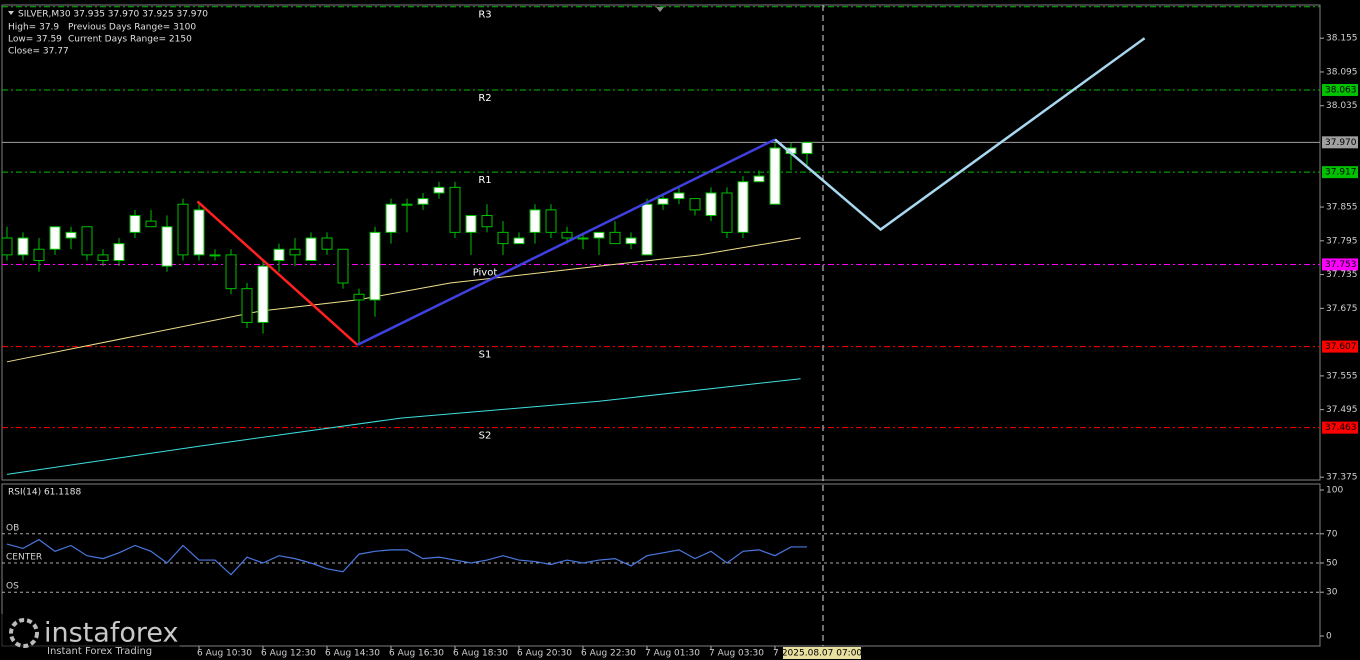 This screenshot has width=1360, height=660. What do you see at coordinates (1341, 90) in the screenshot?
I see `price-marker-label: 38.063` at bounding box center [1341, 90].